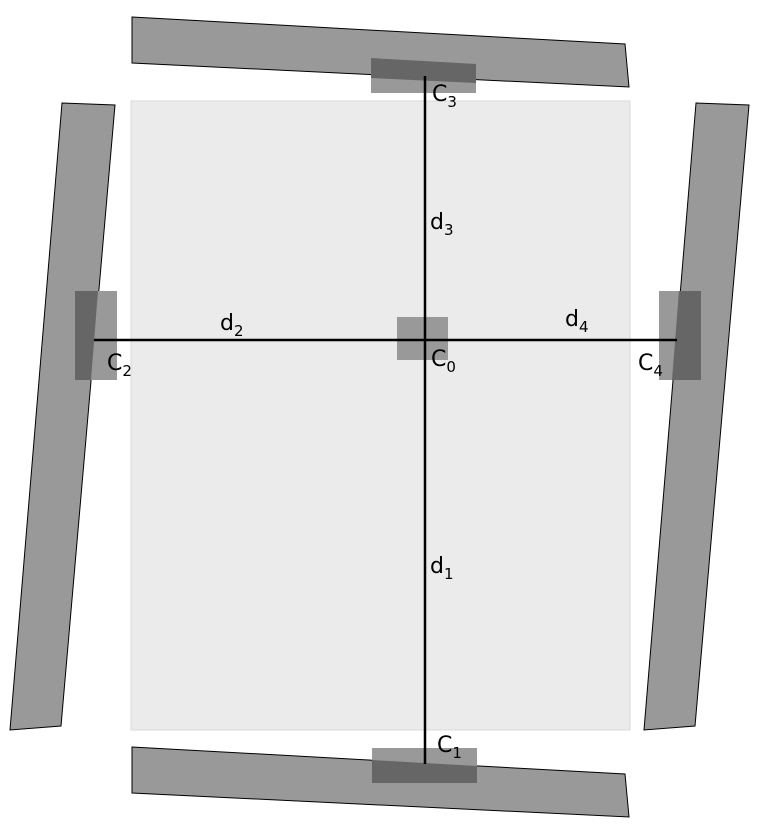 This screenshot has width=764, height=828. Describe the element at coordinates (443, 361) in the screenshot. I see `label-c0: C0` at that location.